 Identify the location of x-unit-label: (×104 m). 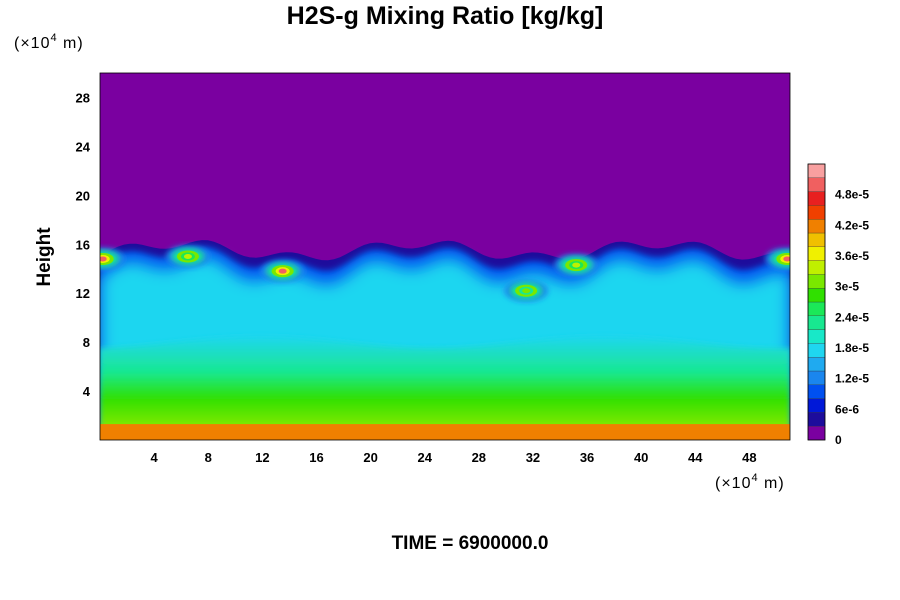
(750, 482).